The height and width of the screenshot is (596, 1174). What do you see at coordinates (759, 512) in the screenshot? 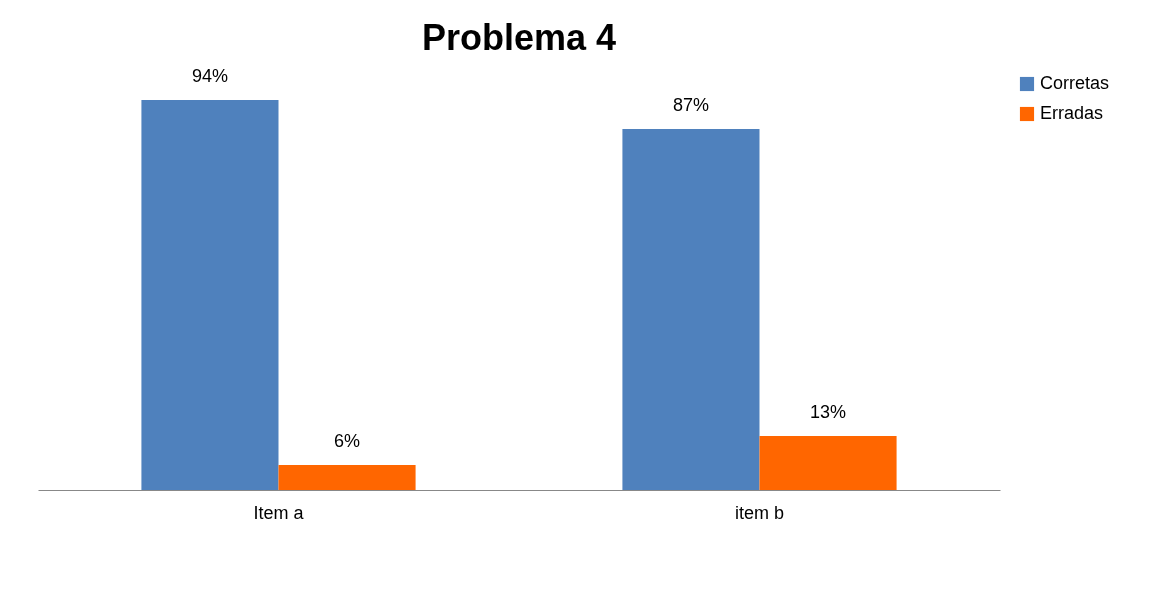
I see `x-tick-label: item b` at bounding box center [759, 512].